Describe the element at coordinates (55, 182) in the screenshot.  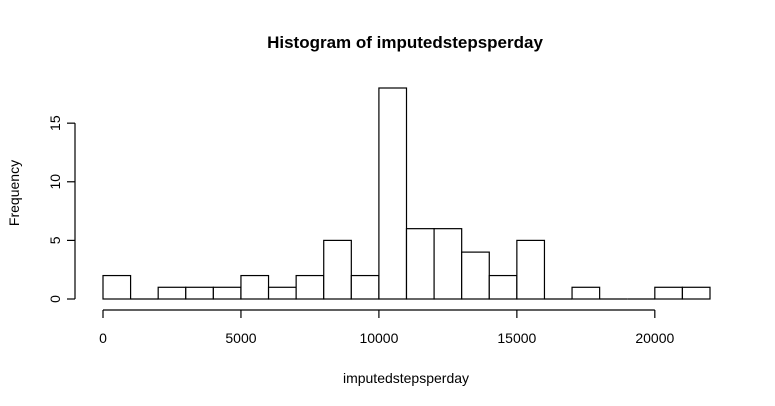
I see `y-tick-label: 10` at that location.